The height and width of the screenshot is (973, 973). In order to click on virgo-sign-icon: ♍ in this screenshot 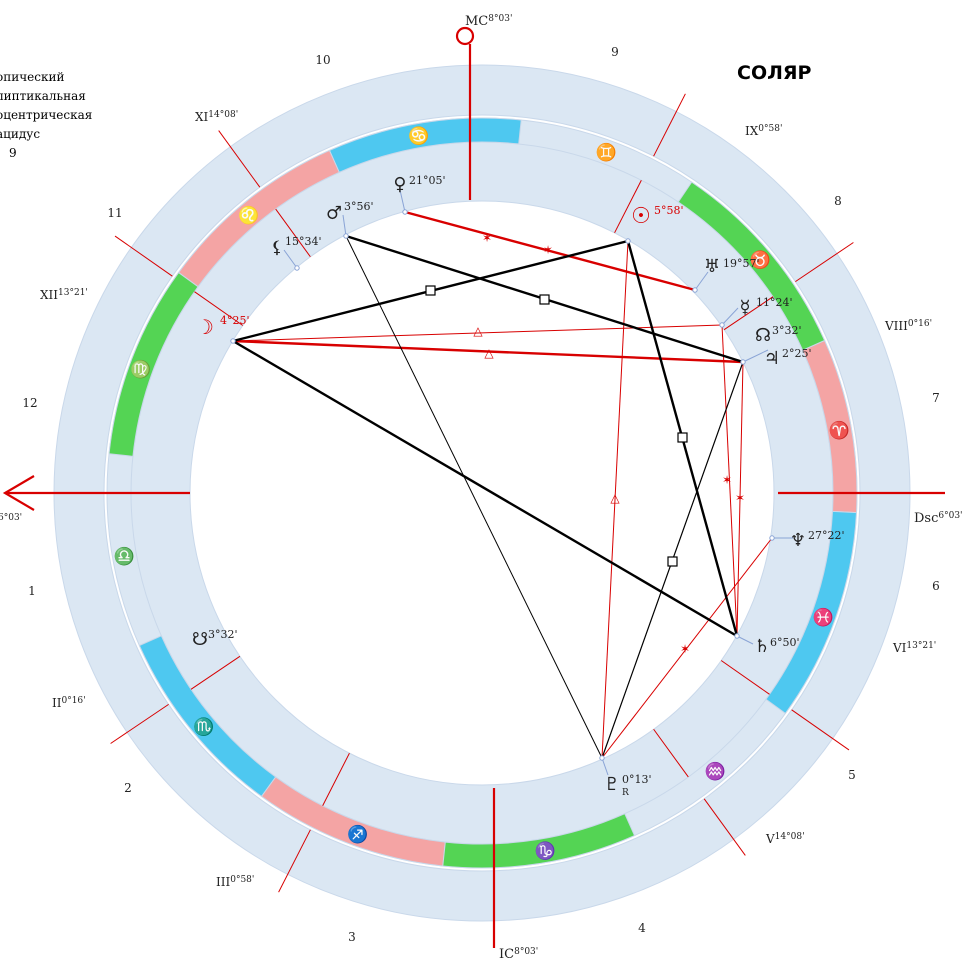, I will do `click(140, 369)`.